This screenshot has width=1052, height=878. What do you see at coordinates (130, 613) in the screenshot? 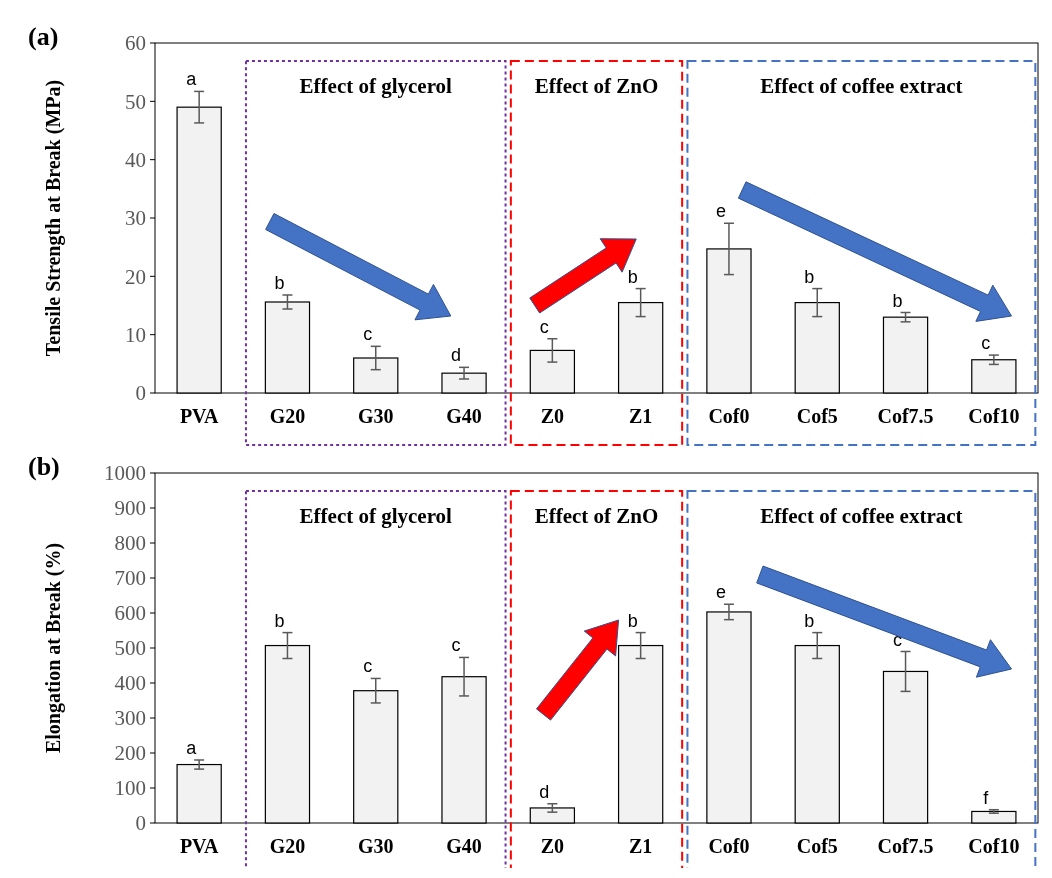
I see `y-tick-label: 600` at bounding box center [130, 613].